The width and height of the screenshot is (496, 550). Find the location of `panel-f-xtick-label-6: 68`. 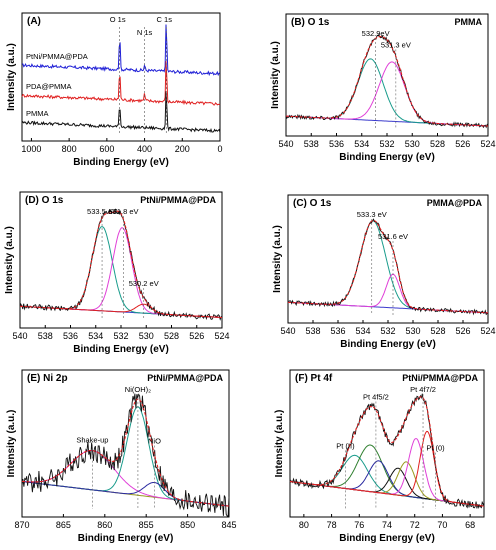

panel-f-xtick-label-6: 68 is located at coordinates (470, 525).